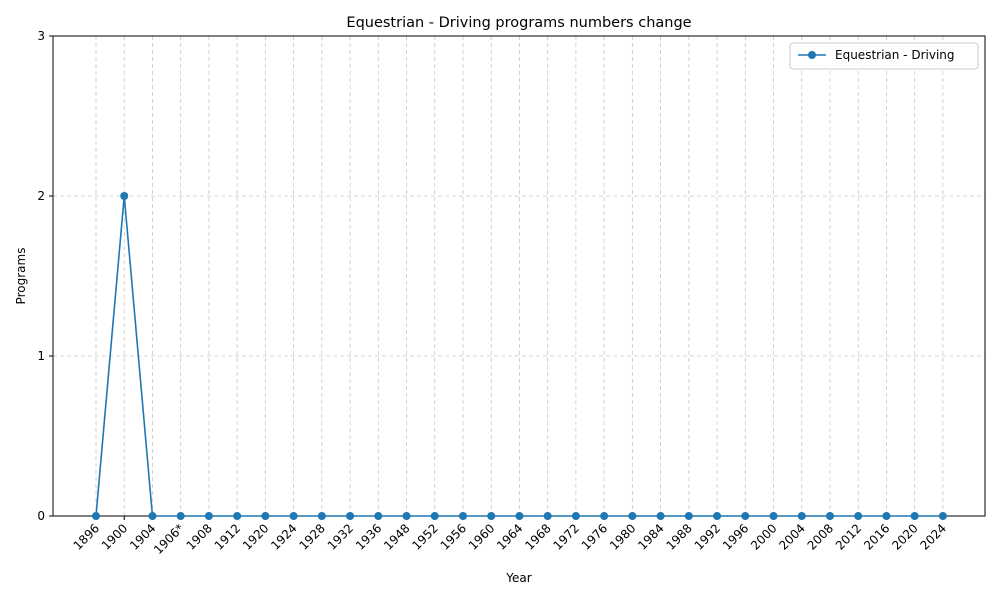 Image resolution: width=1000 pixels, height=600 pixels. Describe the element at coordinates (368, 536) in the screenshot. I see `x-tick-label: 1936` at that location.